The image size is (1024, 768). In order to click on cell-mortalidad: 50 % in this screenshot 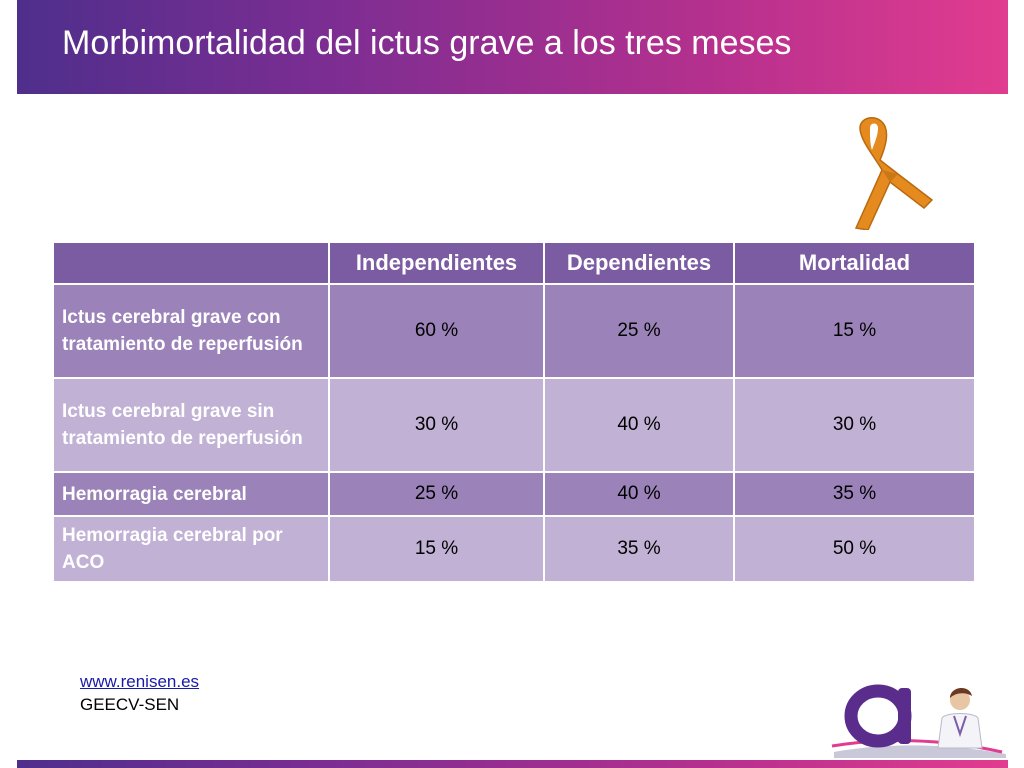, I will do `click(854, 549)`.